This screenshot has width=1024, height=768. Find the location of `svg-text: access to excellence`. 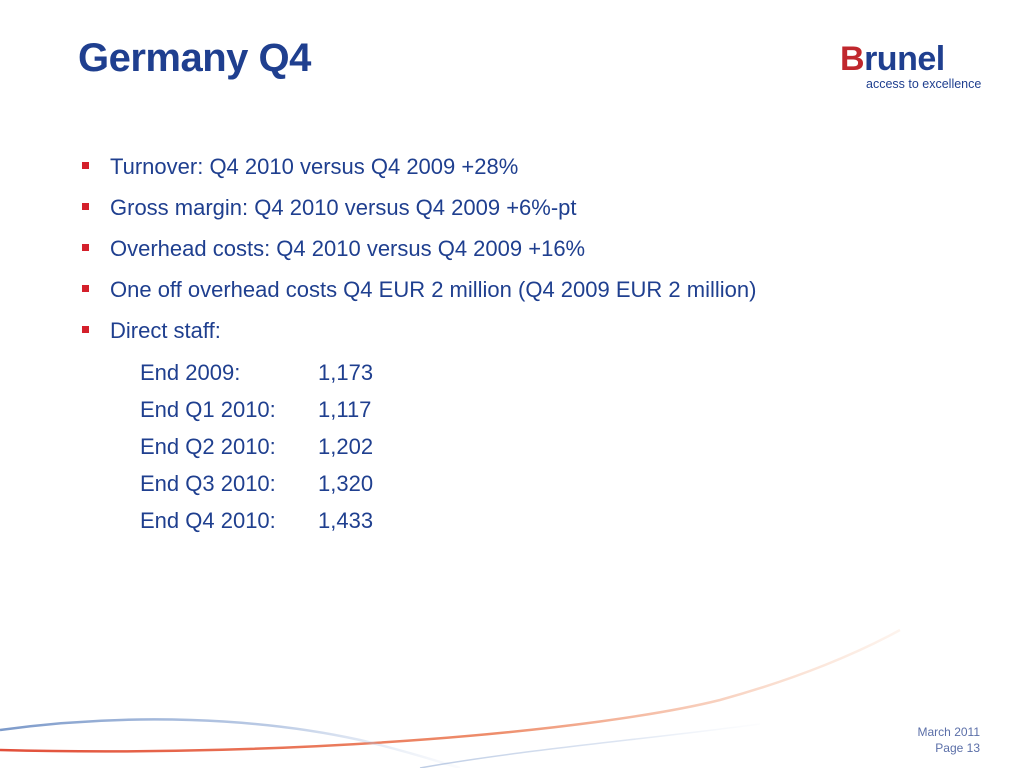

svg-text: access to excellence is located at coordinates (923, 84).